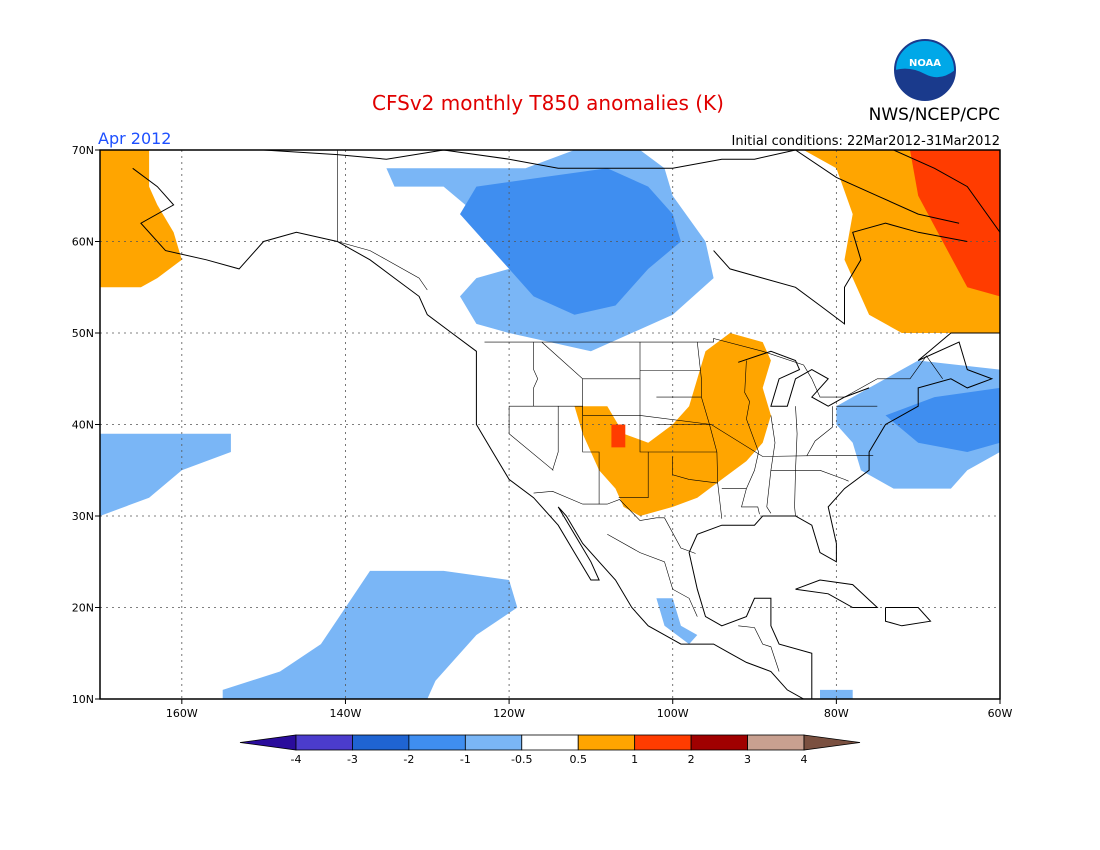 The width and height of the screenshot is (1100, 850). What do you see at coordinates (804, 759) in the screenshot?
I see `colorbar-tick-label: 4` at bounding box center [804, 759].